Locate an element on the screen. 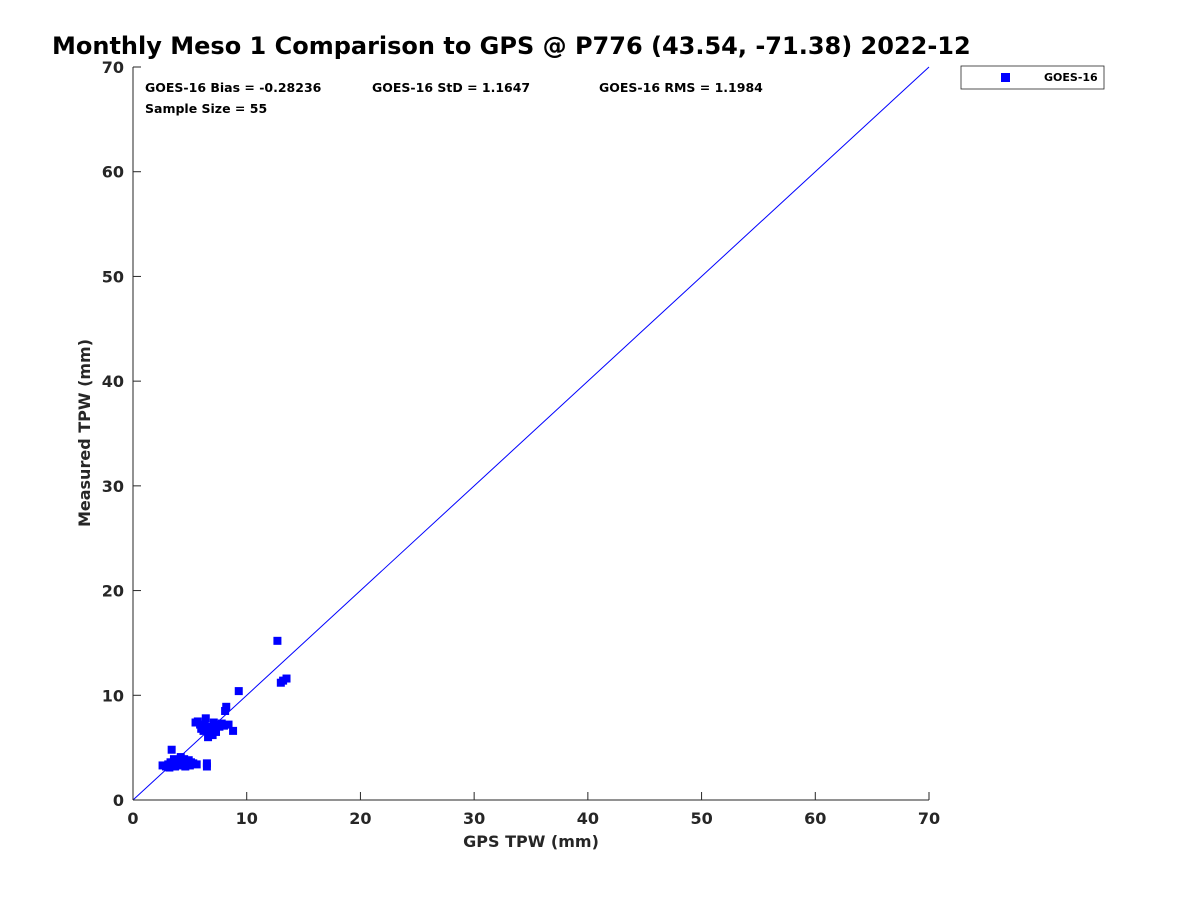 The image size is (1200, 900). legend-box is located at coordinates (1032, 77).